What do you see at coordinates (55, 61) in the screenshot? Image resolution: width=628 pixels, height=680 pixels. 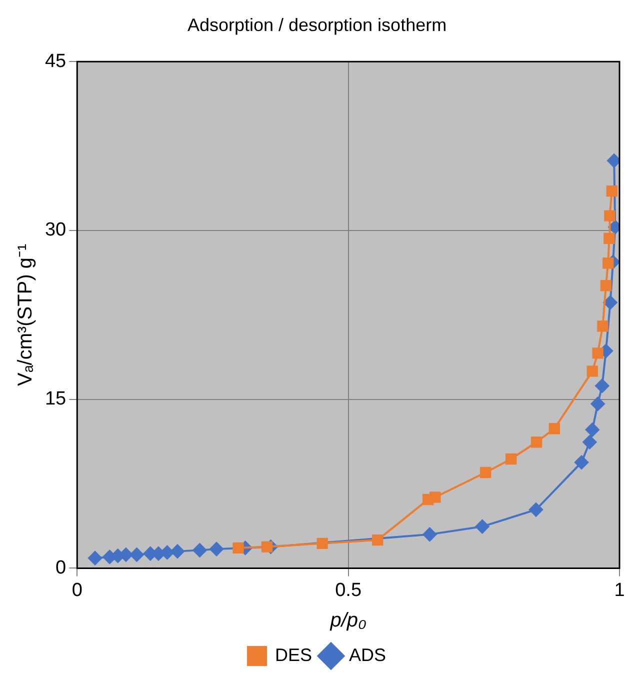 I see `y-tick-label: 45` at bounding box center [55, 61].